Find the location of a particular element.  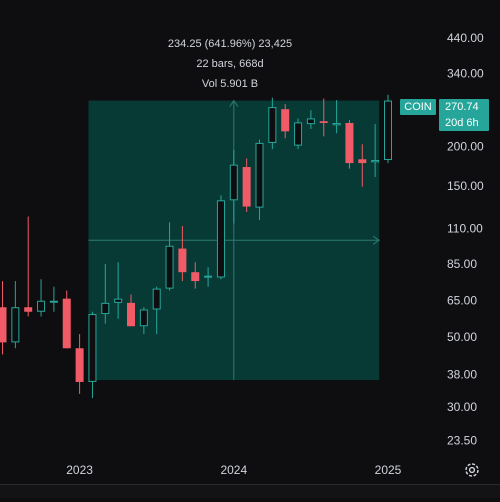

measure-arrow-head-up is located at coordinates (234, 103).